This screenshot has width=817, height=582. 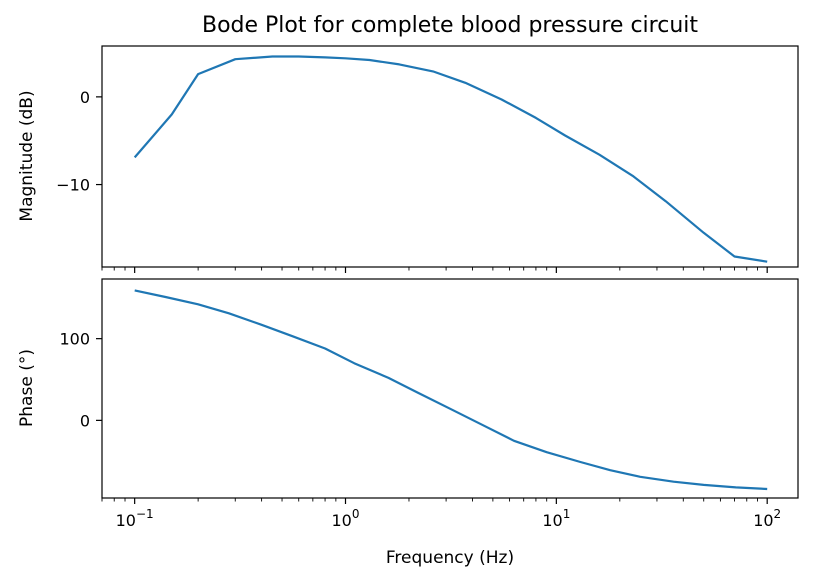 I want to click on x-axis-label: Frequency (Hz), so click(x=450, y=558).